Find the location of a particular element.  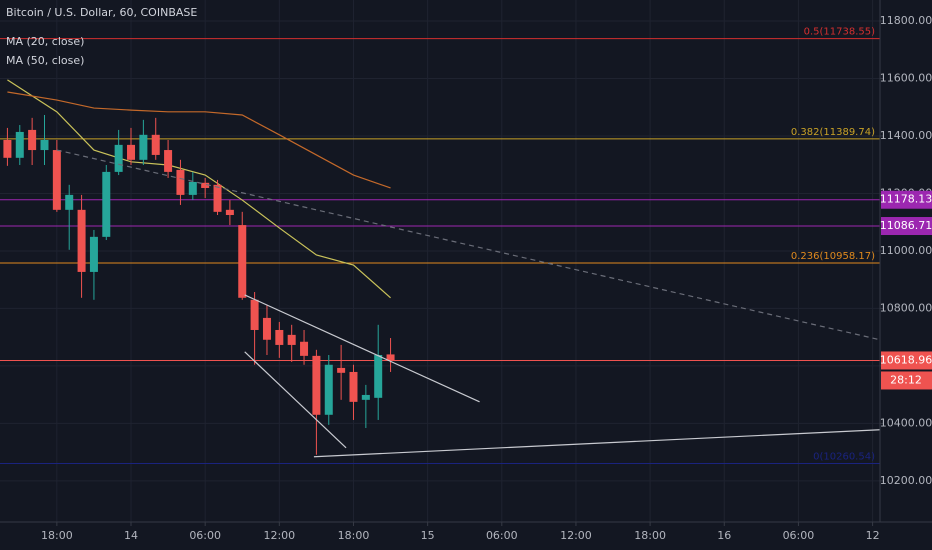

y-tick-label: 11000.00 is located at coordinates (906, 250).